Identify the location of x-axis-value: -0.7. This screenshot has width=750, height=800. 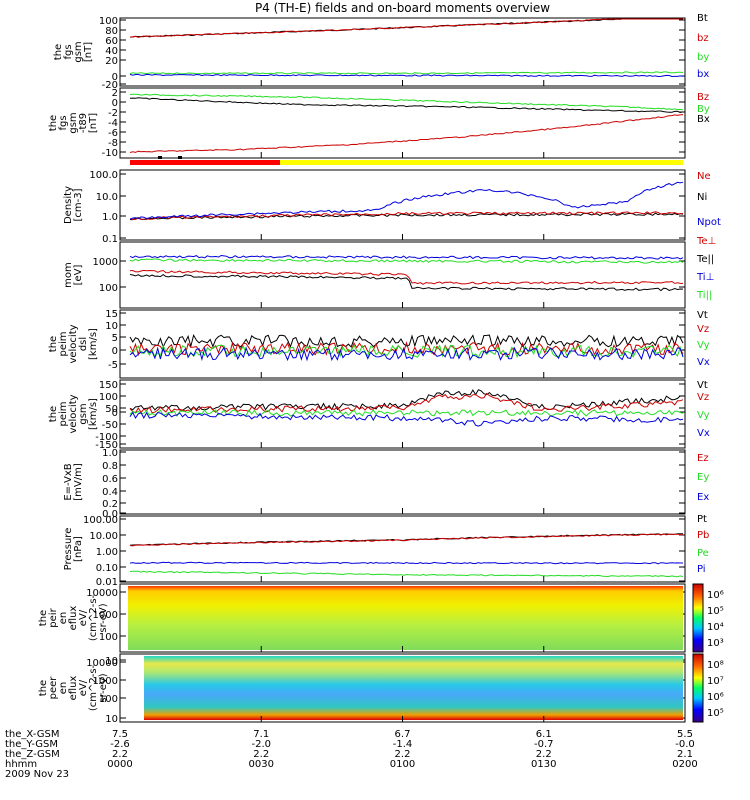
(544, 744).